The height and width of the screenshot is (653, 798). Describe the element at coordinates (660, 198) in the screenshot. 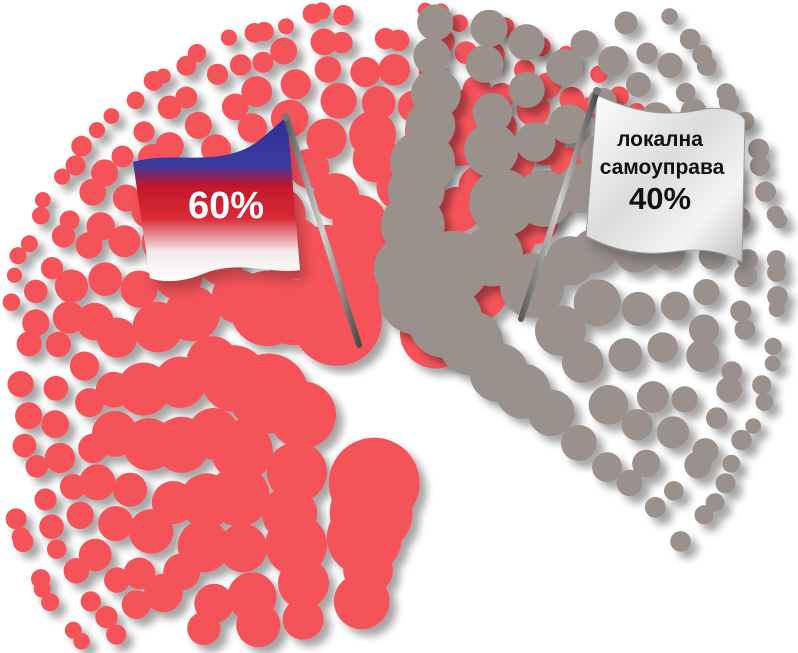

I see `flag-2-value-label: 40%` at that location.